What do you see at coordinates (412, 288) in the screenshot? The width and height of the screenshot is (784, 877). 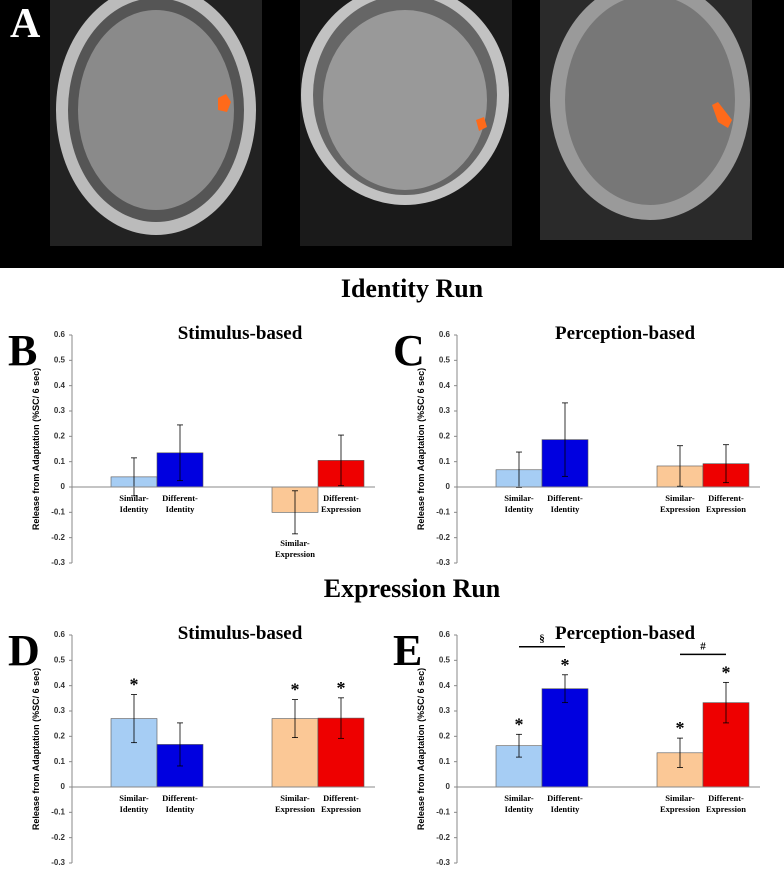 I see `section-heading: Identity Run` at bounding box center [412, 288].